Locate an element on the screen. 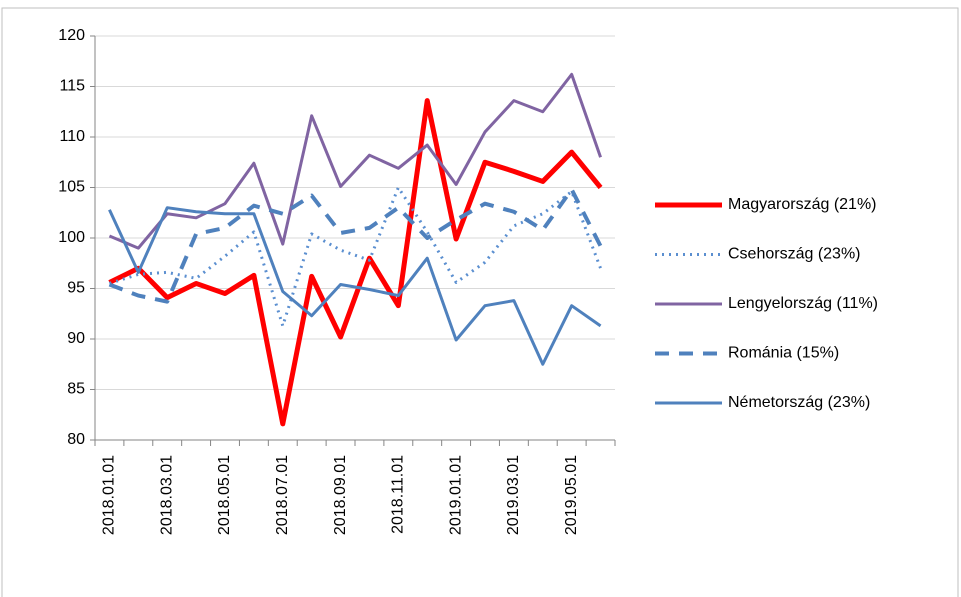 This screenshot has height=597, width=961. y-tick-label: 85 is located at coordinates (76, 389).